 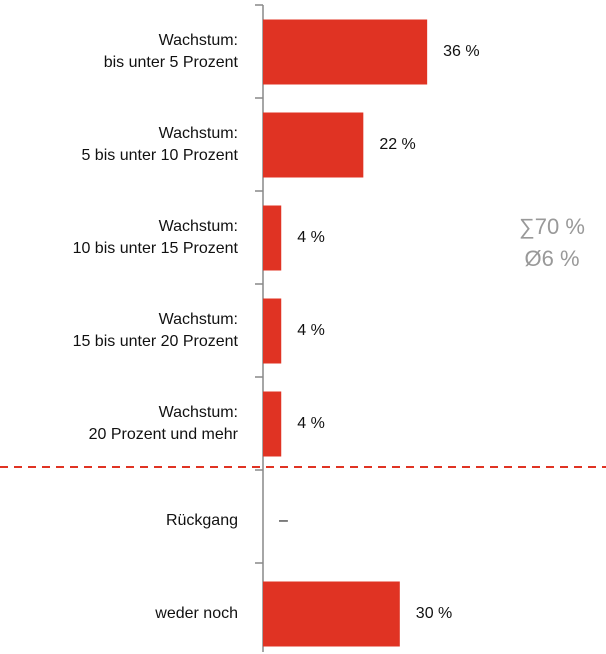 I want to click on category-label: Wachstum: 15 bis unter 20 Prozent, so click(x=155, y=330).